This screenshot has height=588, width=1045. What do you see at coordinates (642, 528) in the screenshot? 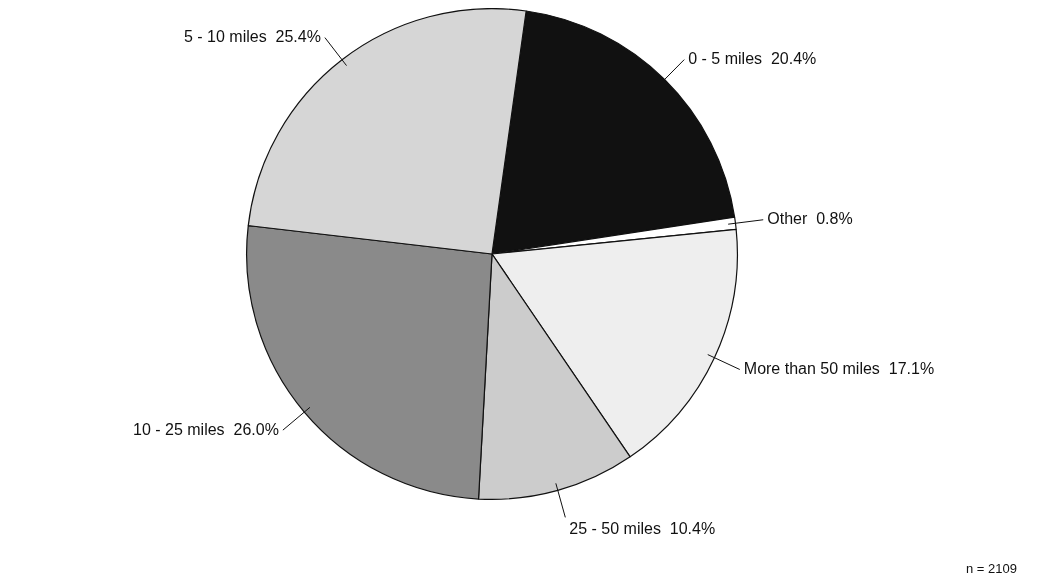
I see `slice-label: 25 - 50 miles 10.4%` at bounding box center [642, 528].